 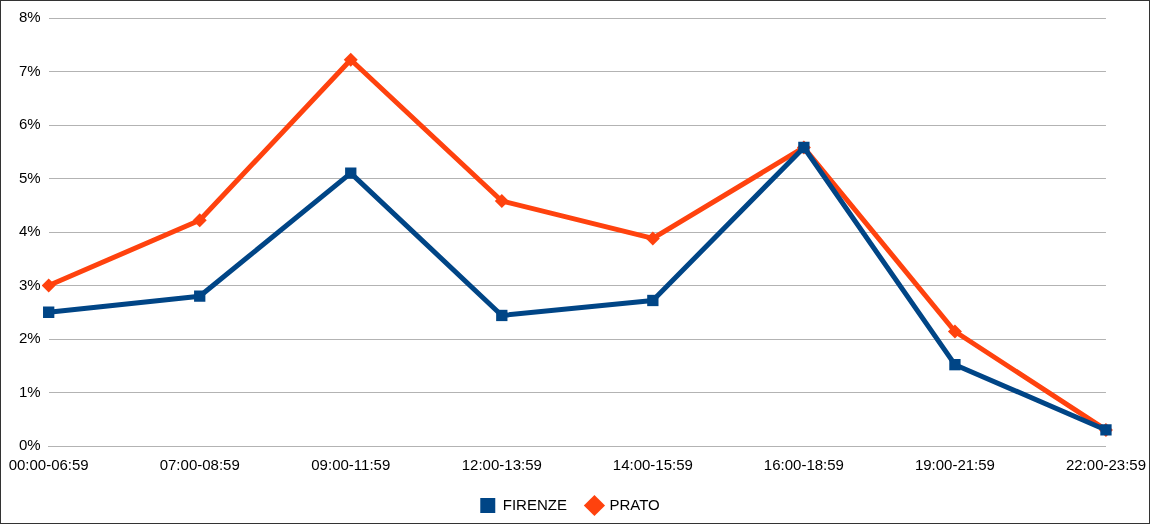 I want to click on x-tick-label: 09:00-11:59, so click(x=351, y=465).